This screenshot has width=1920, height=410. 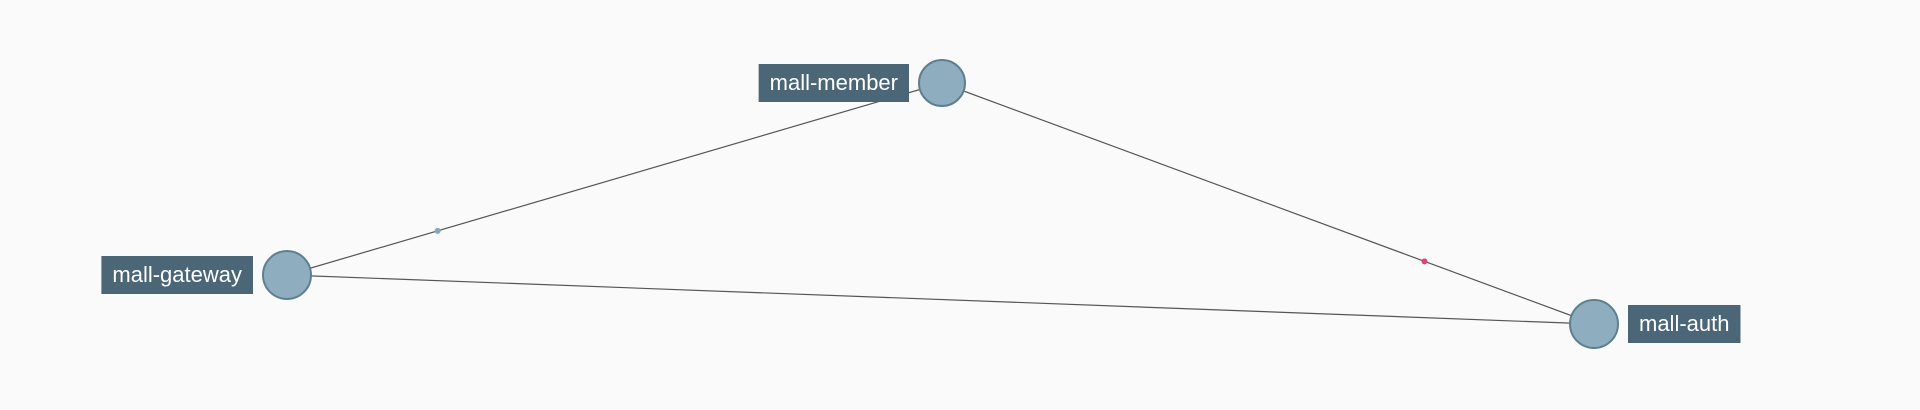 I want to click on edge-mall-gateway-to-mall-auth, so click(x=940, y=299).